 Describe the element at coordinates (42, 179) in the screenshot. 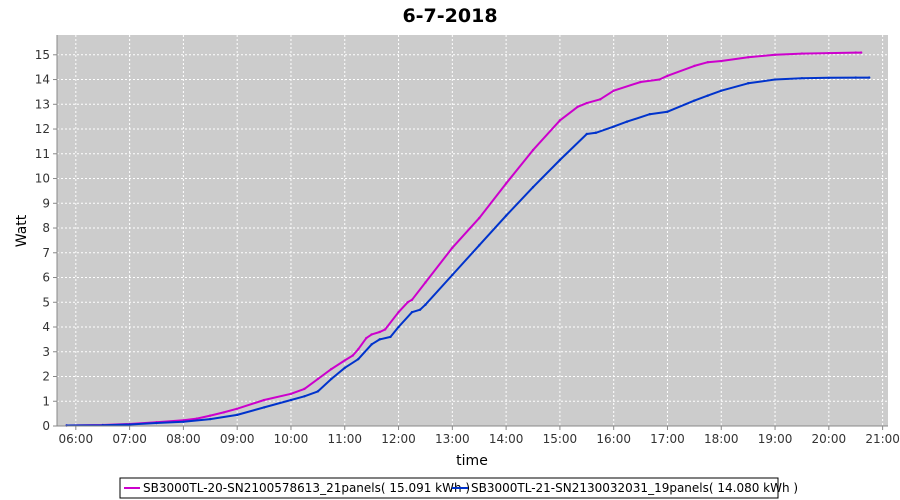

I see `y-tick-label: 10` at that location.